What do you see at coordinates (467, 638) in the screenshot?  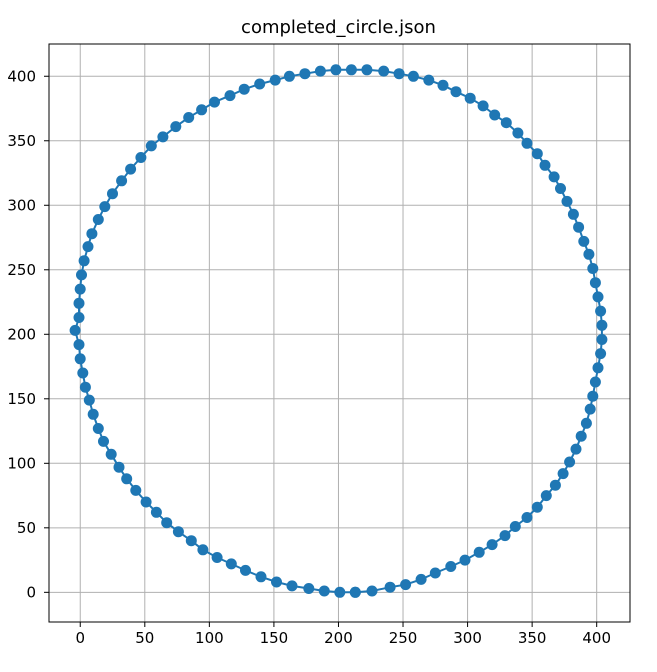 I see `x-tick-label: 300` at bounding box center [467, 638].